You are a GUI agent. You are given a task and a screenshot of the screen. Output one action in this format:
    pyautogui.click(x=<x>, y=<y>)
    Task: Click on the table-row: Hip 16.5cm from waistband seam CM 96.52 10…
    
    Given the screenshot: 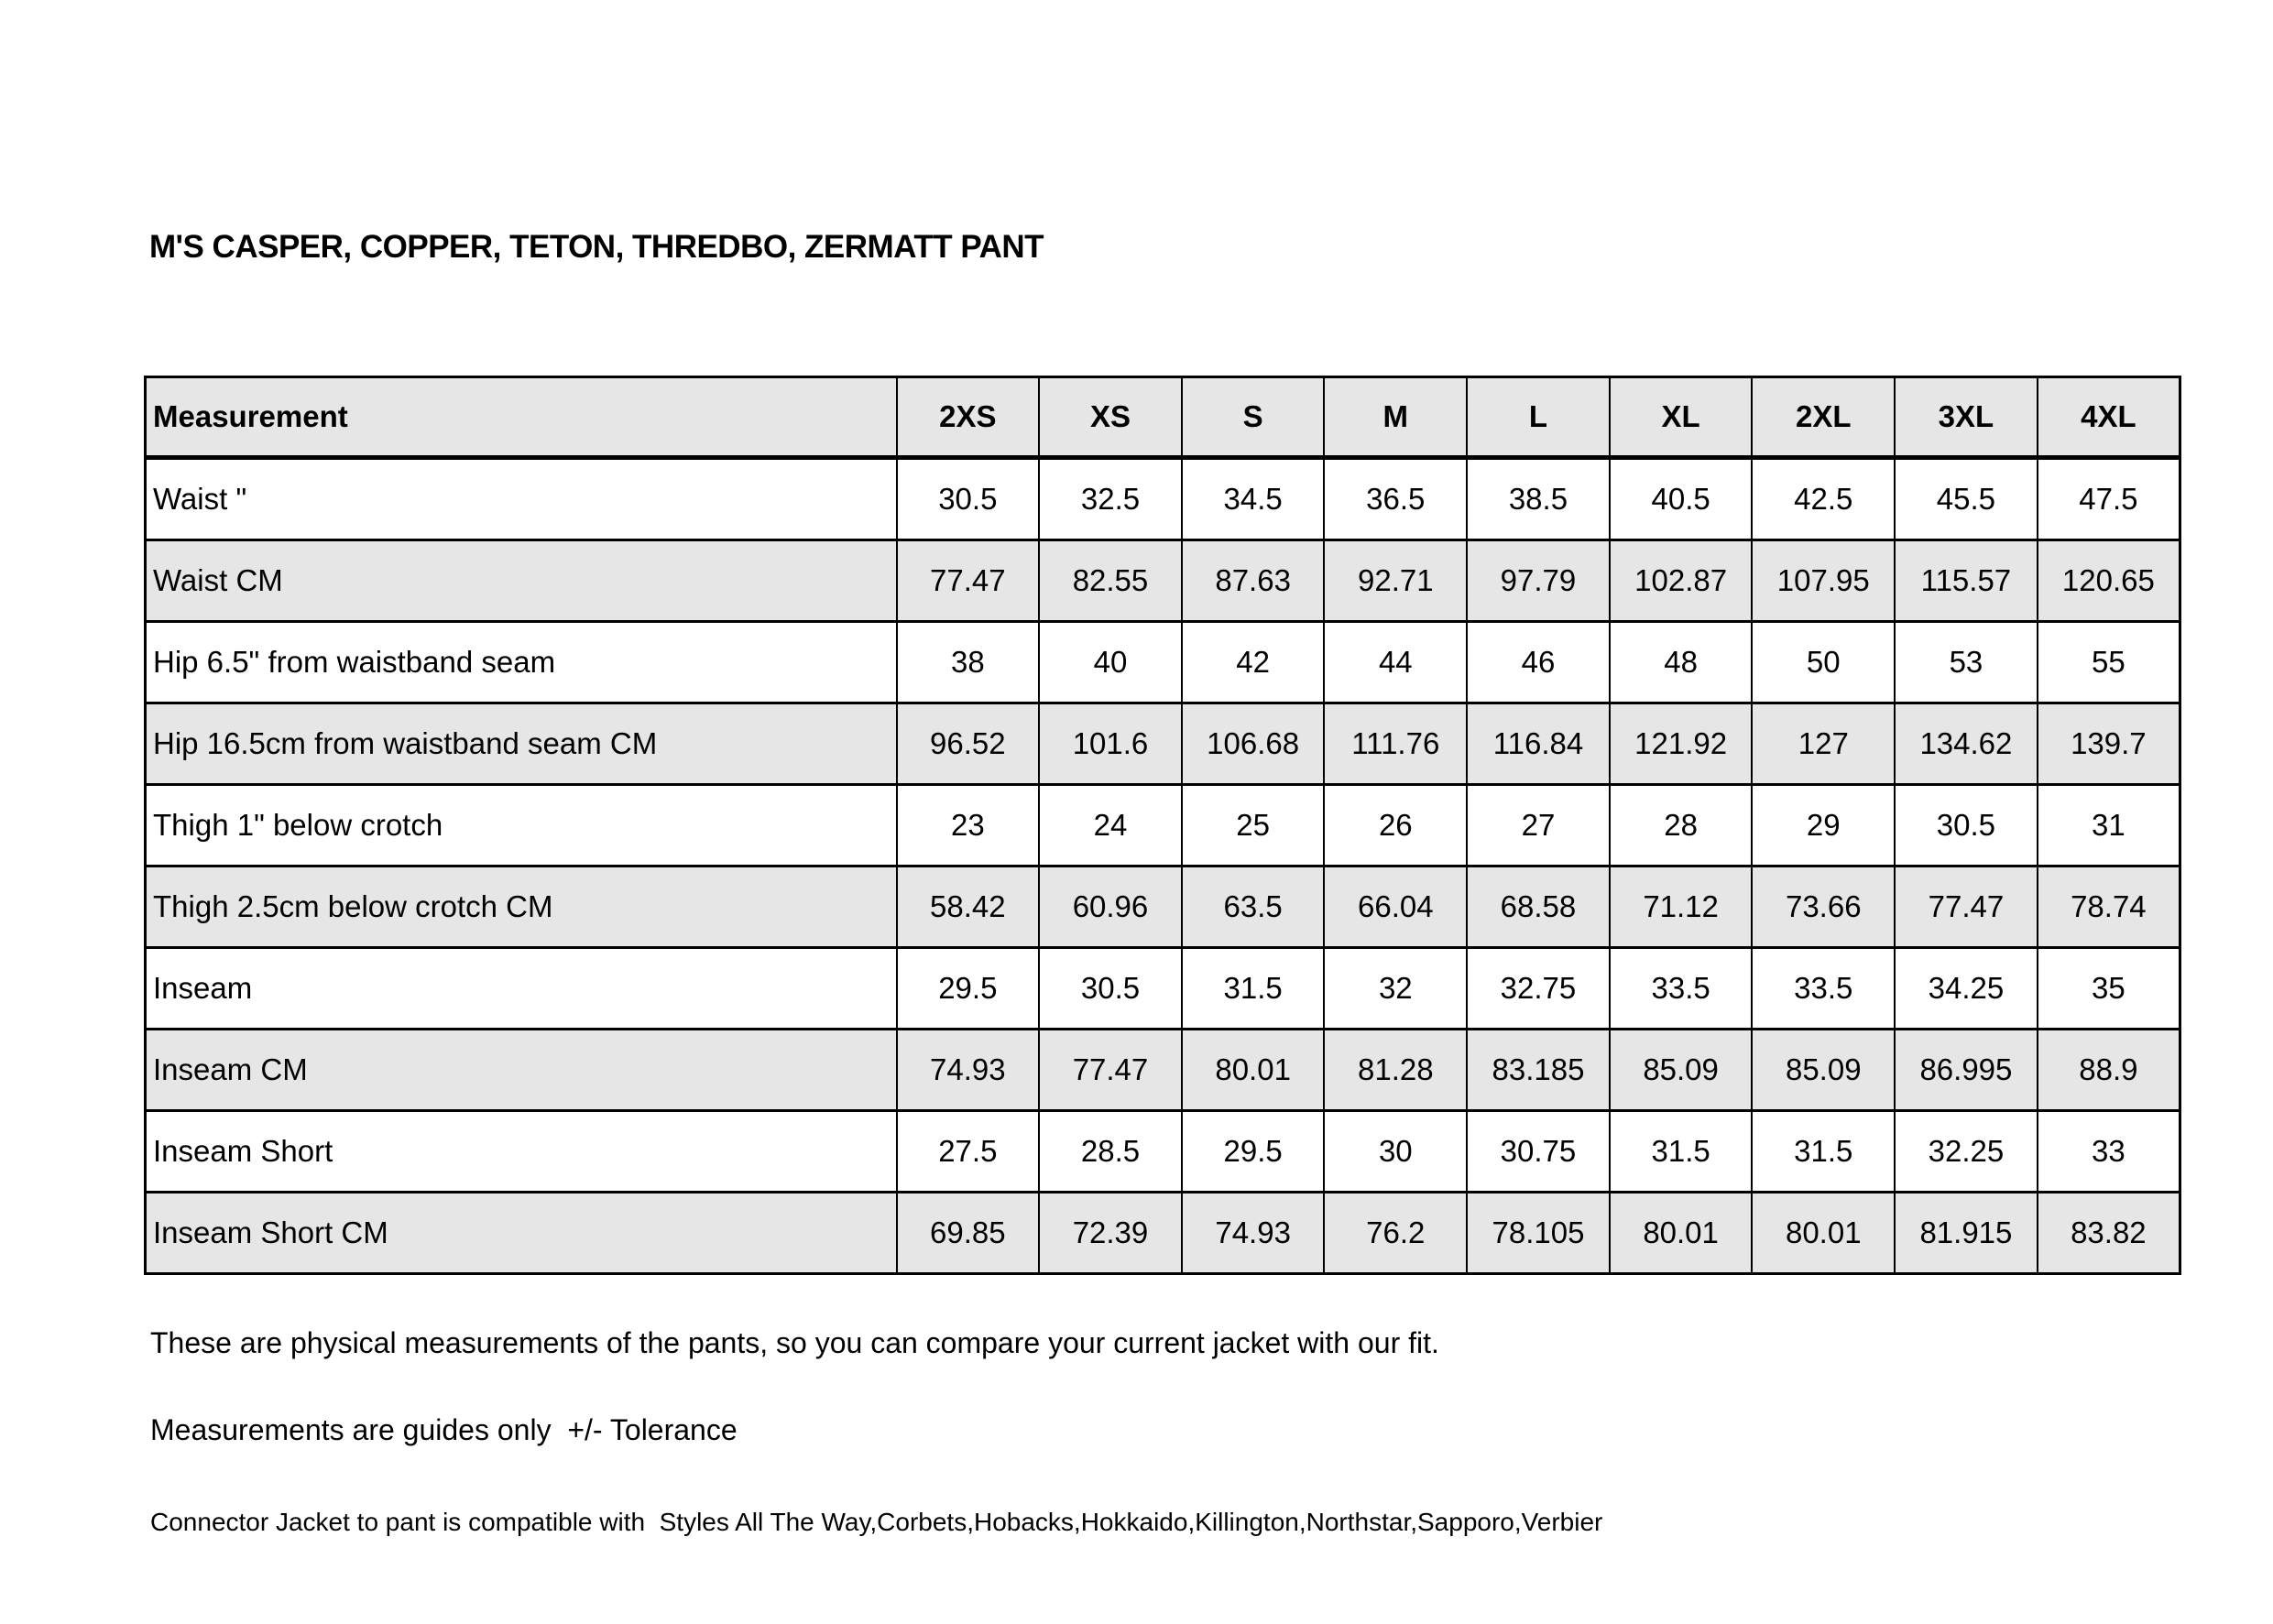 What is the action you would take?
    pyautogui.click(x=1162, y=744)
    